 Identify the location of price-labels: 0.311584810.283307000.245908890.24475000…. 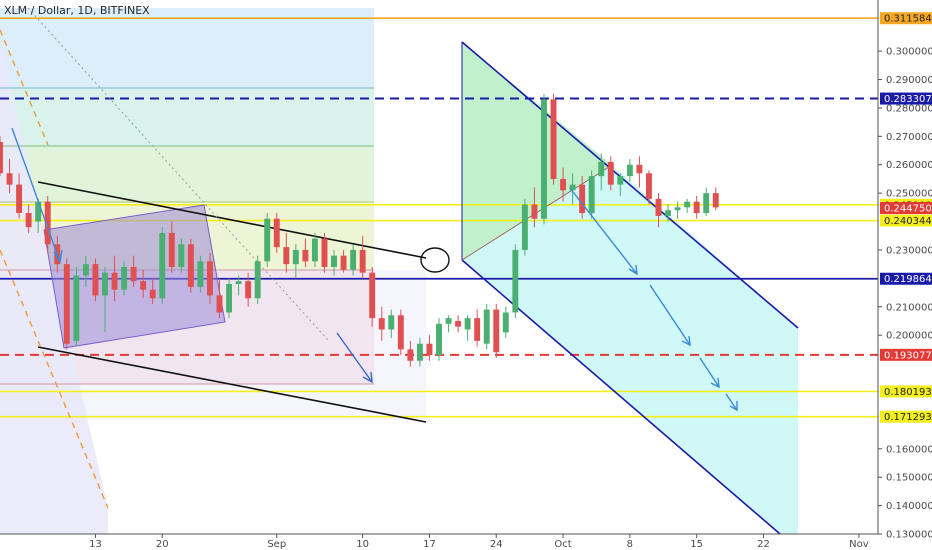
(906, 217).